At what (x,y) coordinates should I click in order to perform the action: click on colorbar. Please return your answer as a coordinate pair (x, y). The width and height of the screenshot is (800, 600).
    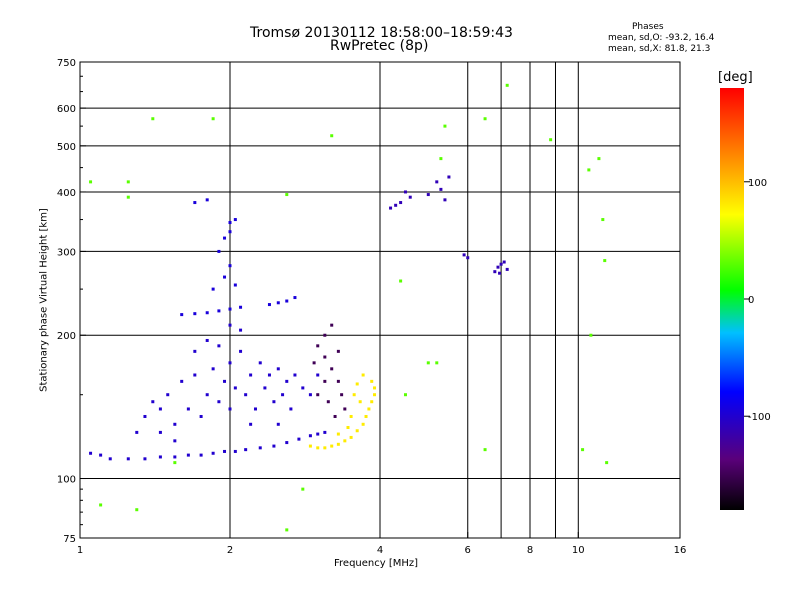
    Looking at the image, I should click on (732, 299).